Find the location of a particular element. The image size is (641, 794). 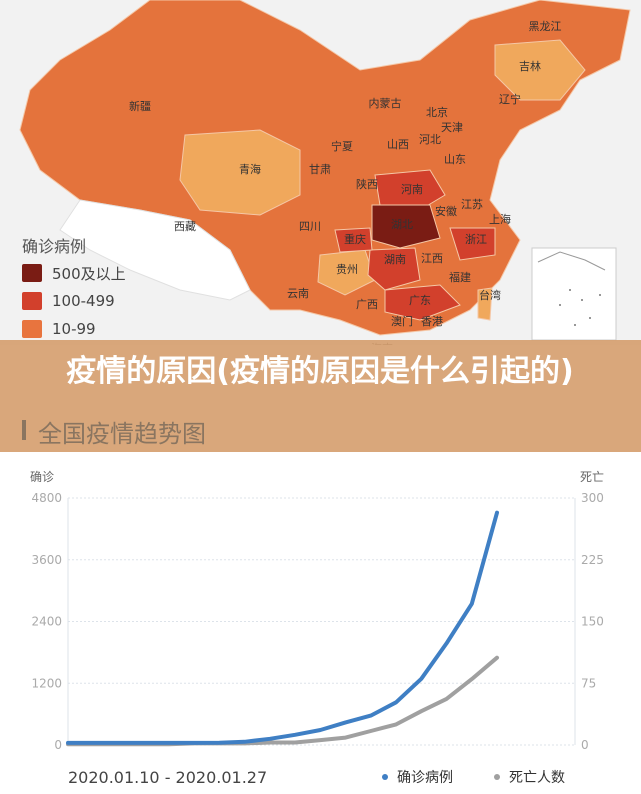

jilin-region is located at coordinates (540, 70).